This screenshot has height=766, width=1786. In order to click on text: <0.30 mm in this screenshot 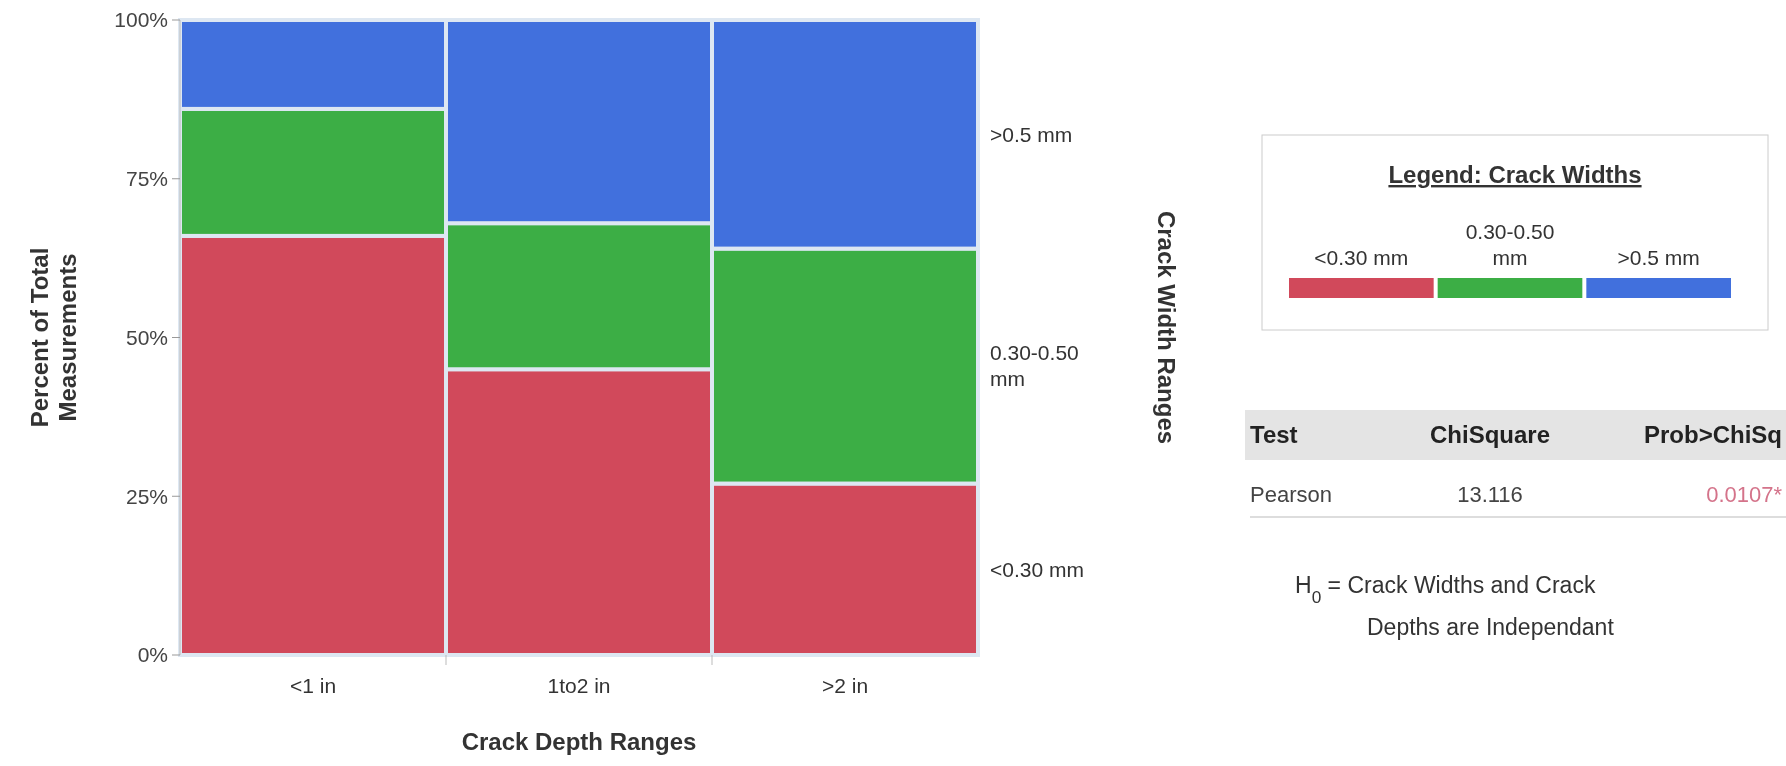, I will do `click(1361, 257)`.